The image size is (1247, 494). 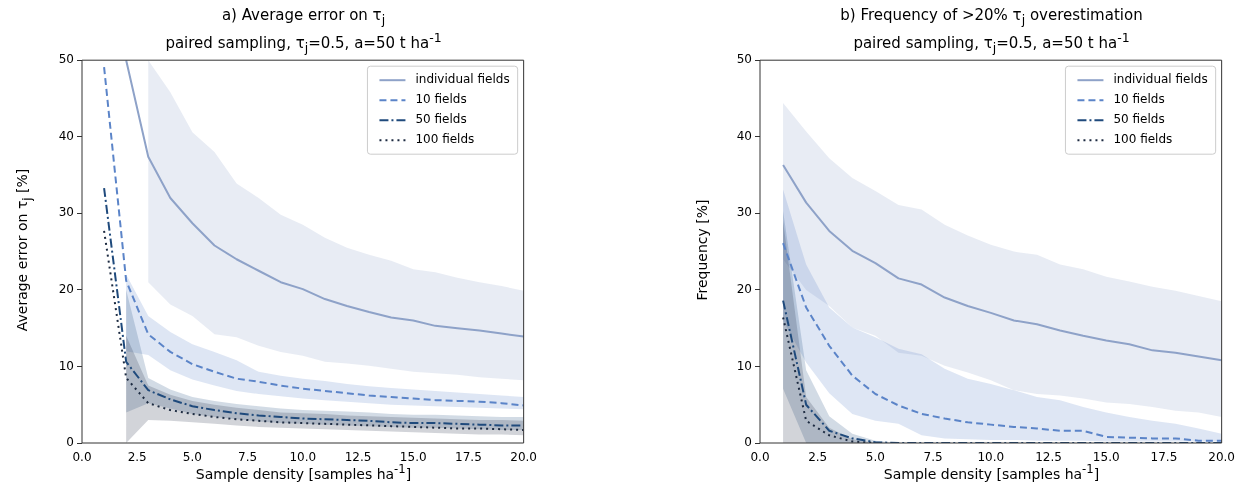 I want to click on line-series, so click(x=313, y=330).